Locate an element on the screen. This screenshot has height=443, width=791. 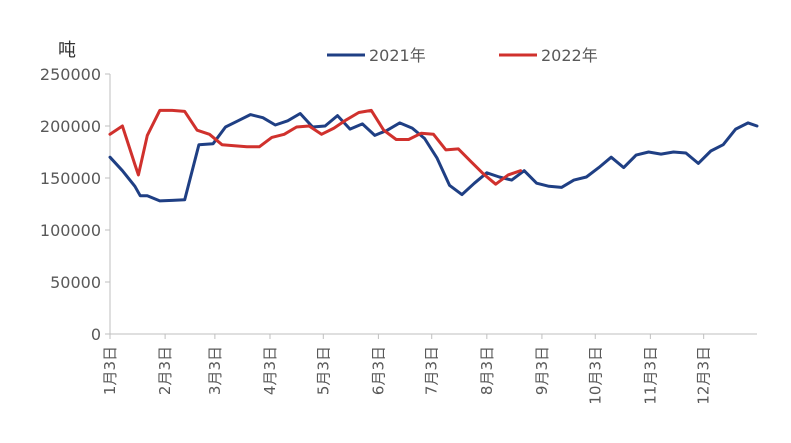
y-tick-label: 50000 is located at coordinates (75, 282).